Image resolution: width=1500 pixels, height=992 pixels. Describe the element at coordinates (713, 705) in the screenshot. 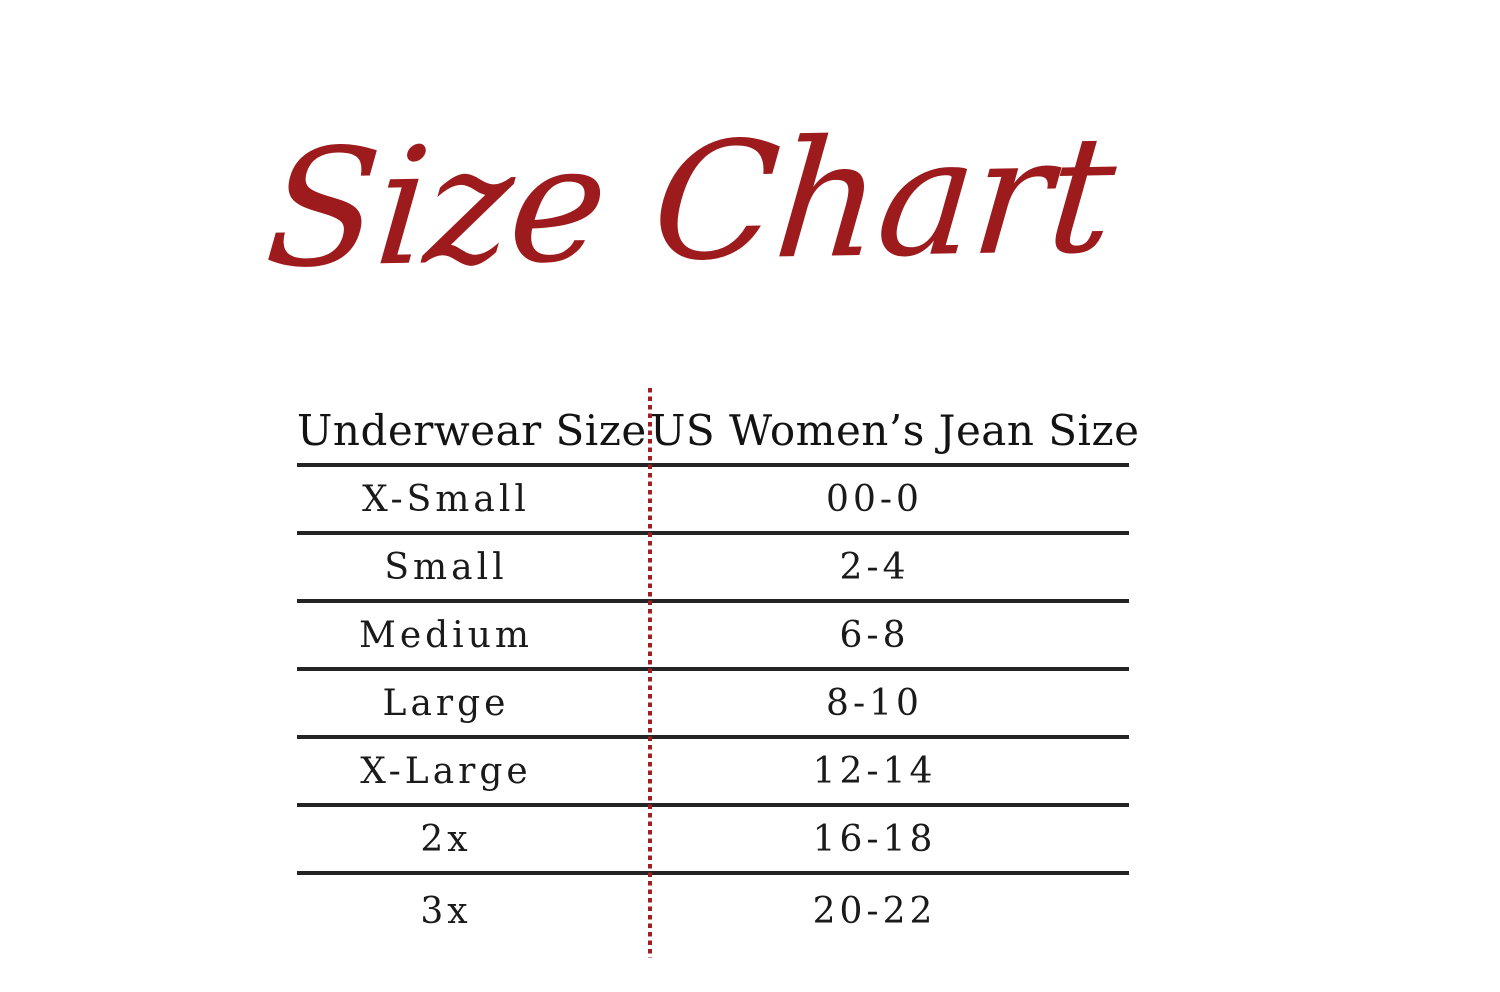

I see `table-row: Large 8-10` at that location.